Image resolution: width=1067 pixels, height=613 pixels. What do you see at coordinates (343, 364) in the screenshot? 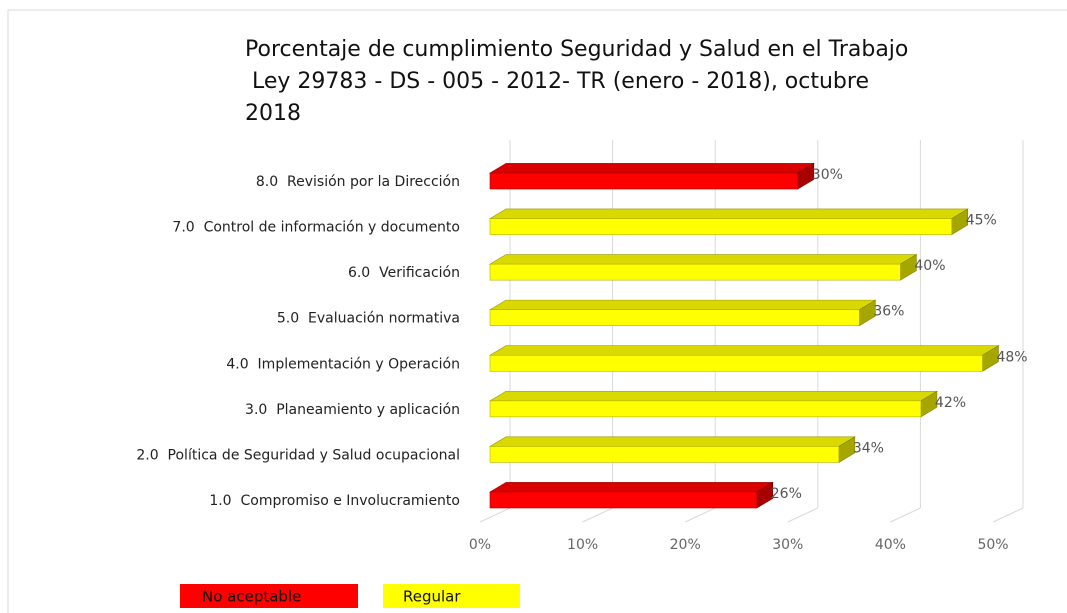
I see `y-tick-label: 4.0 Implementación y Operación` at bounding box center [343, 364].